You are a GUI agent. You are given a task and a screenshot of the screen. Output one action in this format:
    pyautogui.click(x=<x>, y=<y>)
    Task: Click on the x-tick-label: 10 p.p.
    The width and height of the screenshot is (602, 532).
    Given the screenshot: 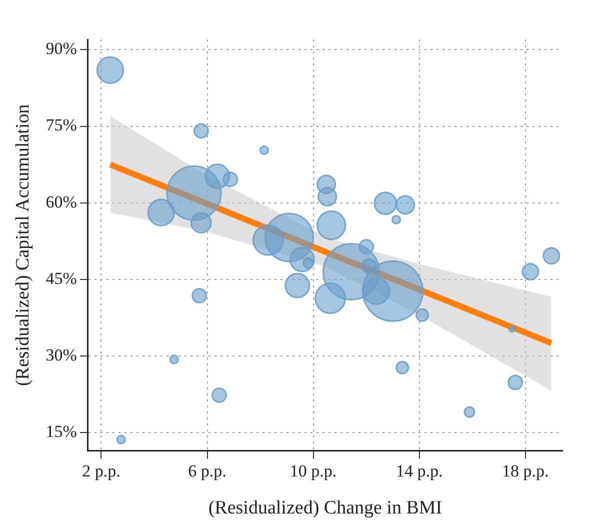 What is the action you would take?
    pyautogui.click(x=313, y=470)
    